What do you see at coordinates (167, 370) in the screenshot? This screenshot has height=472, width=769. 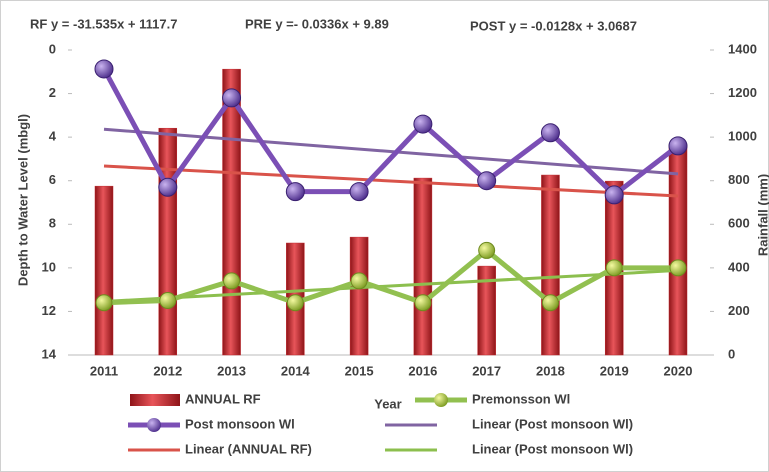 I see `x-tick-label: 2012` at bounding box center [167, 370].